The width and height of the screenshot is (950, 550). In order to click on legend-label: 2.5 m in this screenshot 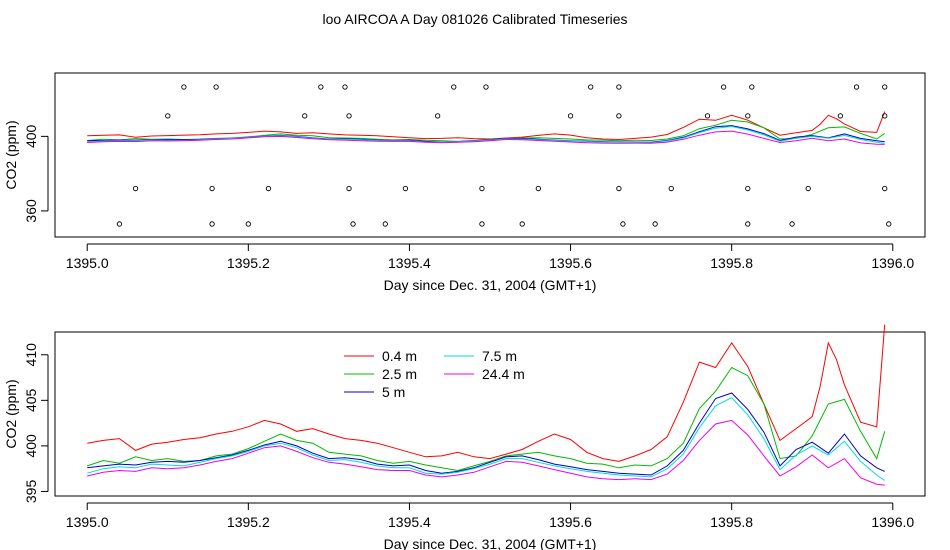, I will do `click(399, 374)`.